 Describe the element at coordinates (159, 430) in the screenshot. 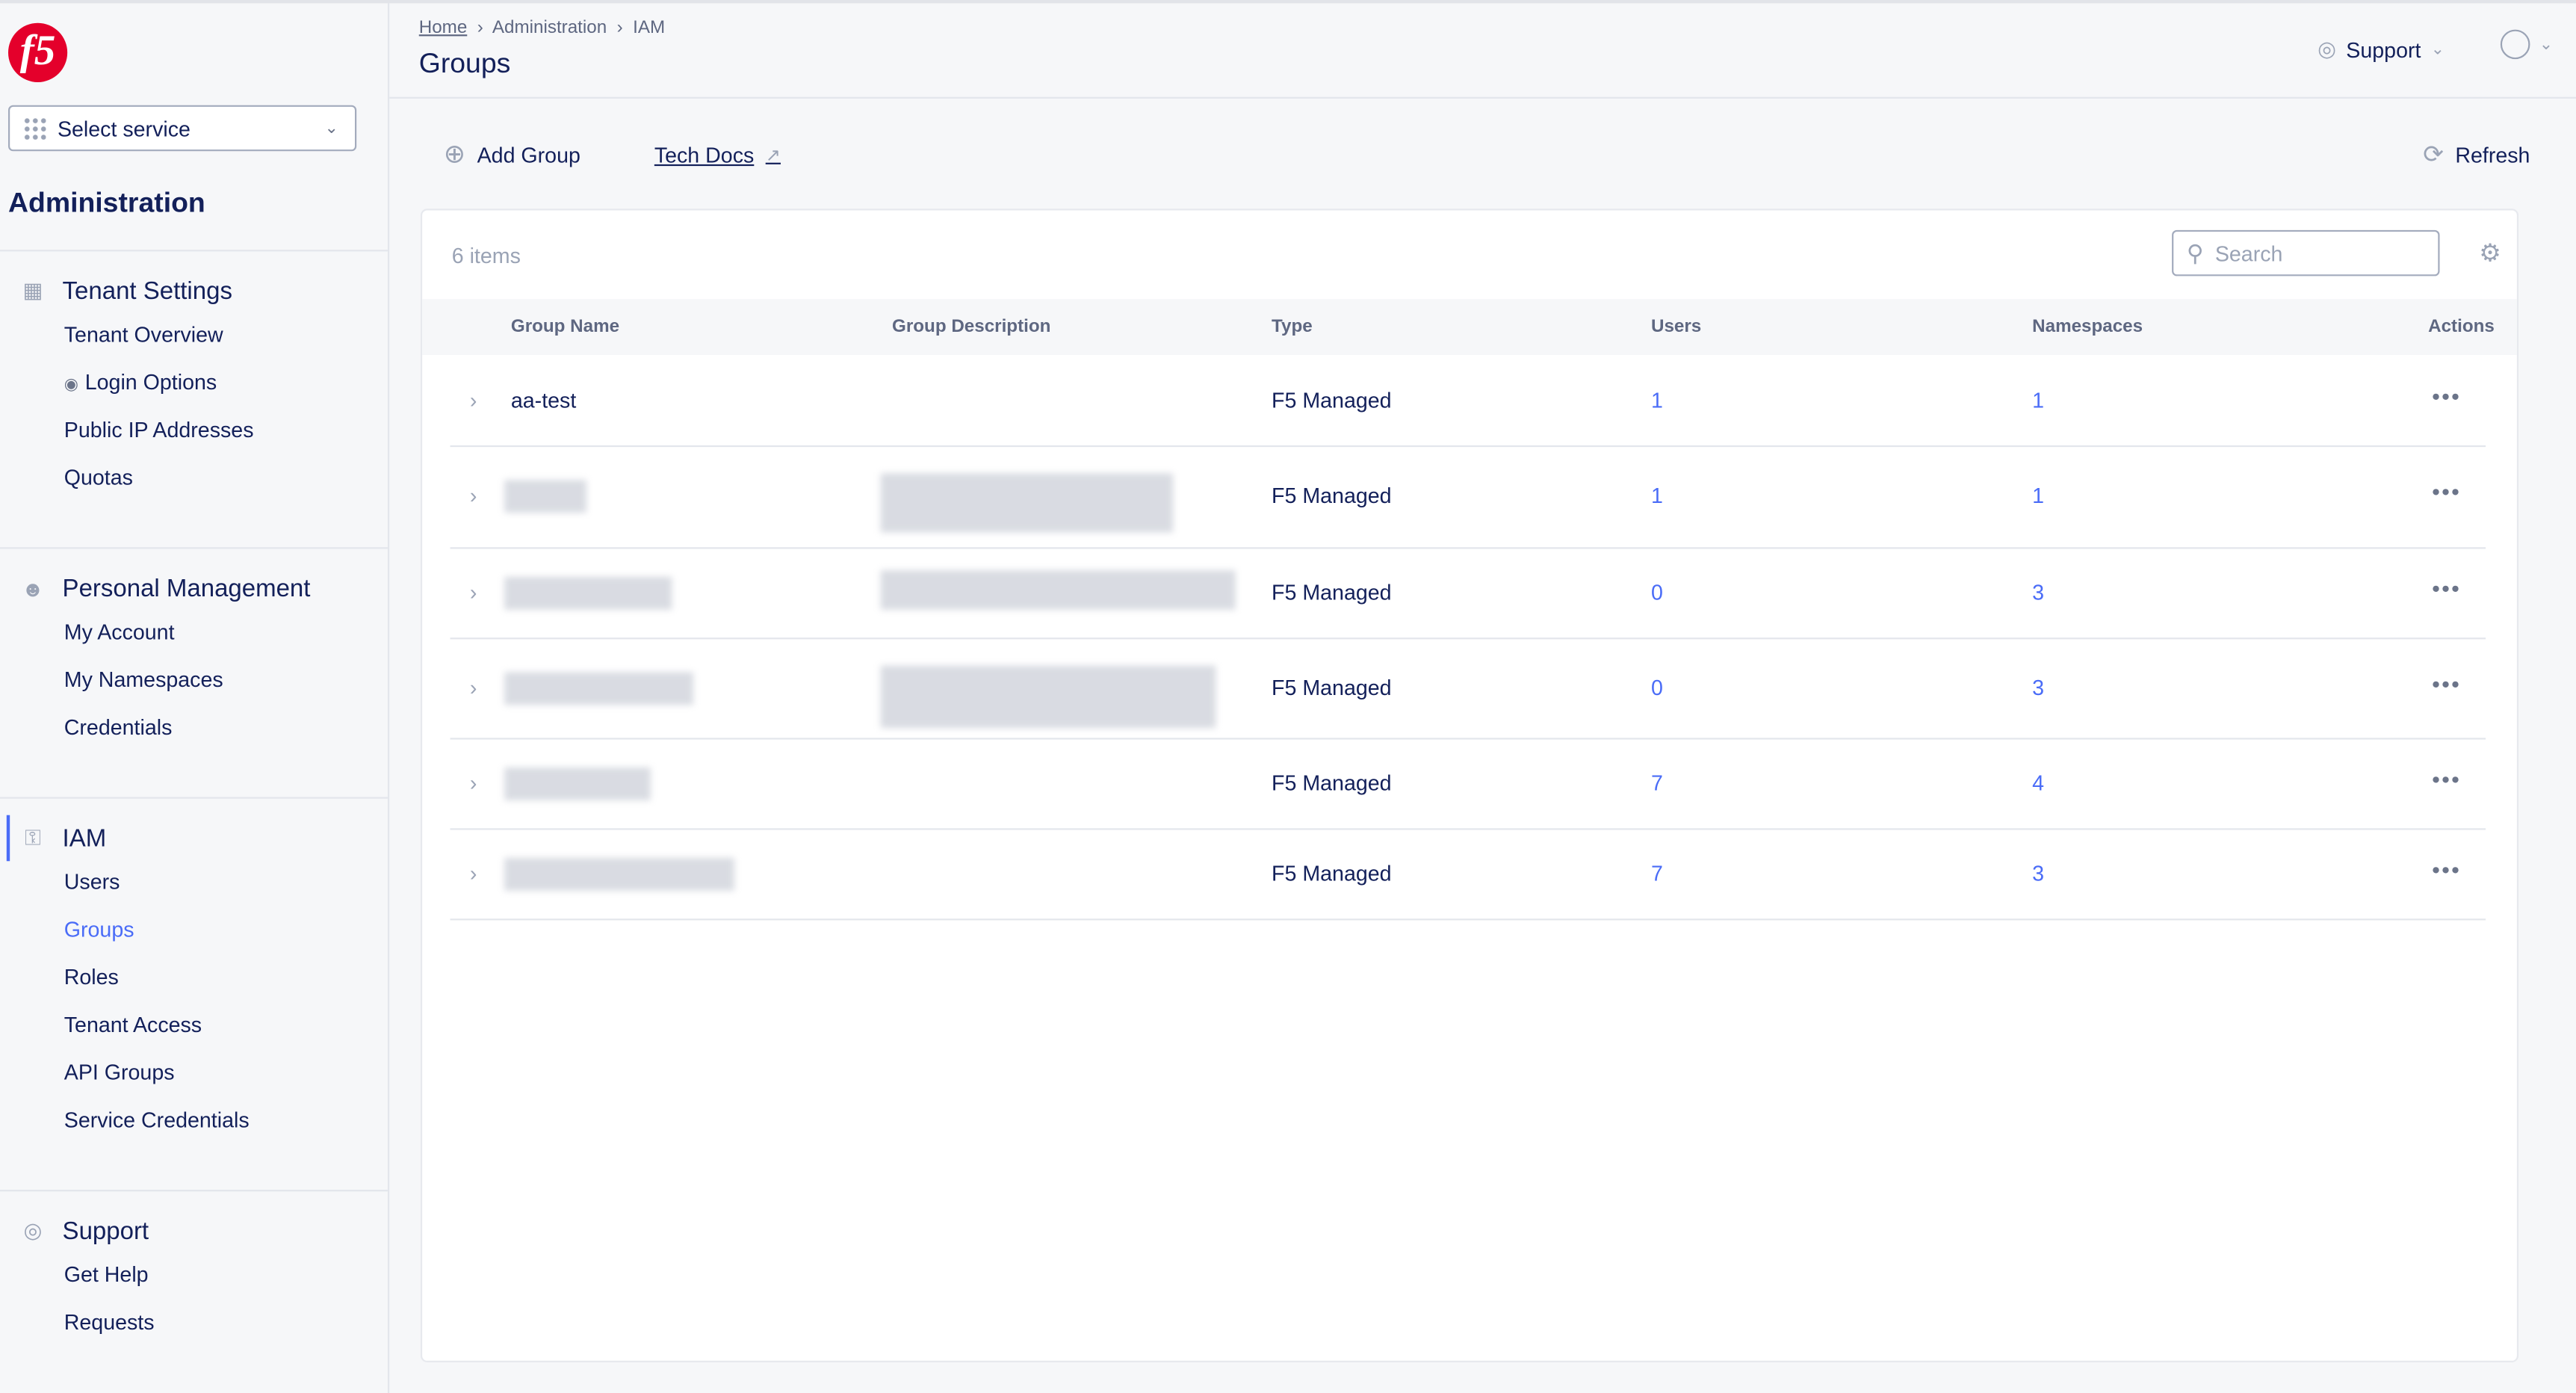

I see `sidebar-item-label: Public IP Addresses` at that location.